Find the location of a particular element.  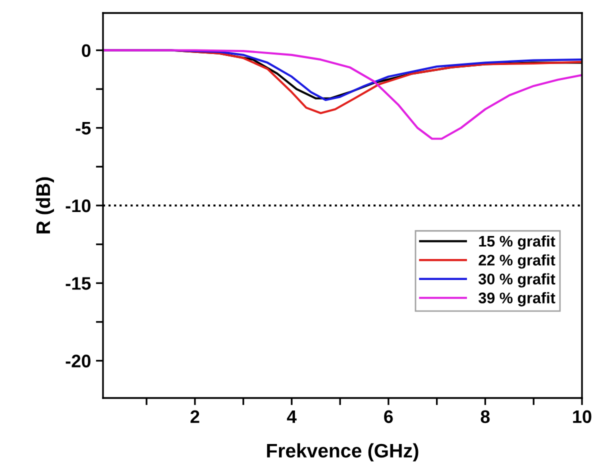

x-axis-title: Frekvence (GHz) is located at coordinates (342, 452).